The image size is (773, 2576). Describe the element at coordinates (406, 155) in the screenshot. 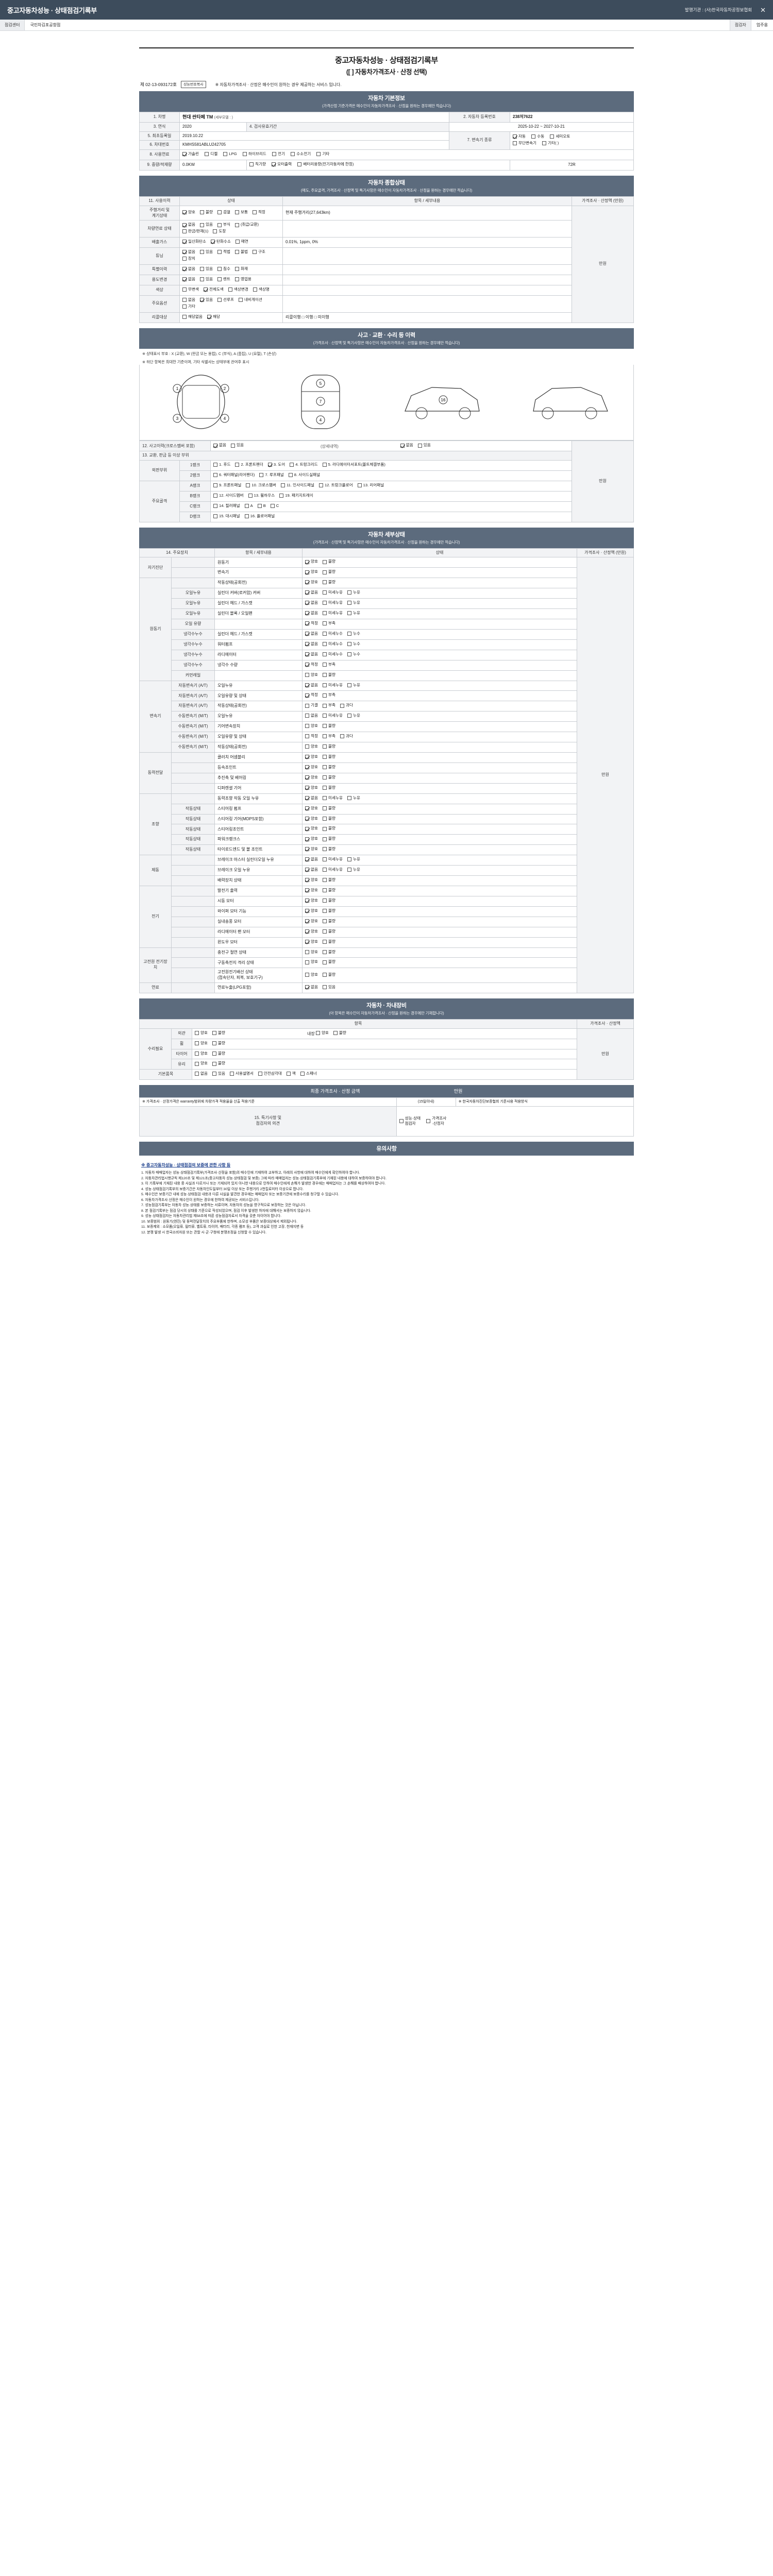

I see `fuel-options: 가솔린 디젤 LPG 하이브리드 전기 수소전기 기타` at that location.